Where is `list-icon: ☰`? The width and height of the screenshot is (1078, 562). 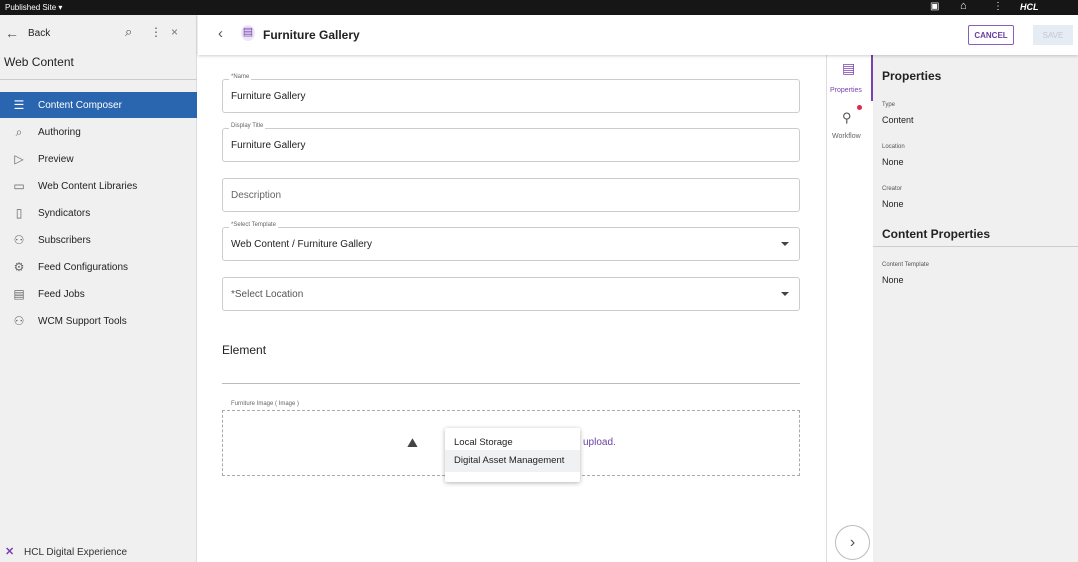
list-icon: ☰ is located at coordinates (19, 105).